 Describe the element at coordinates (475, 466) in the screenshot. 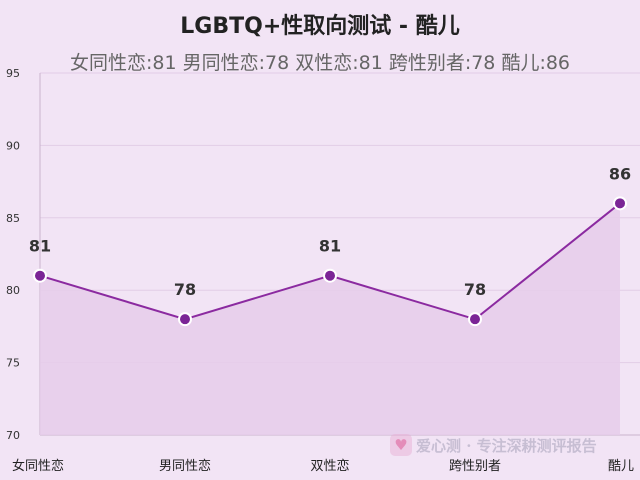

I see `x-category-label: 跨性别者` at that location.